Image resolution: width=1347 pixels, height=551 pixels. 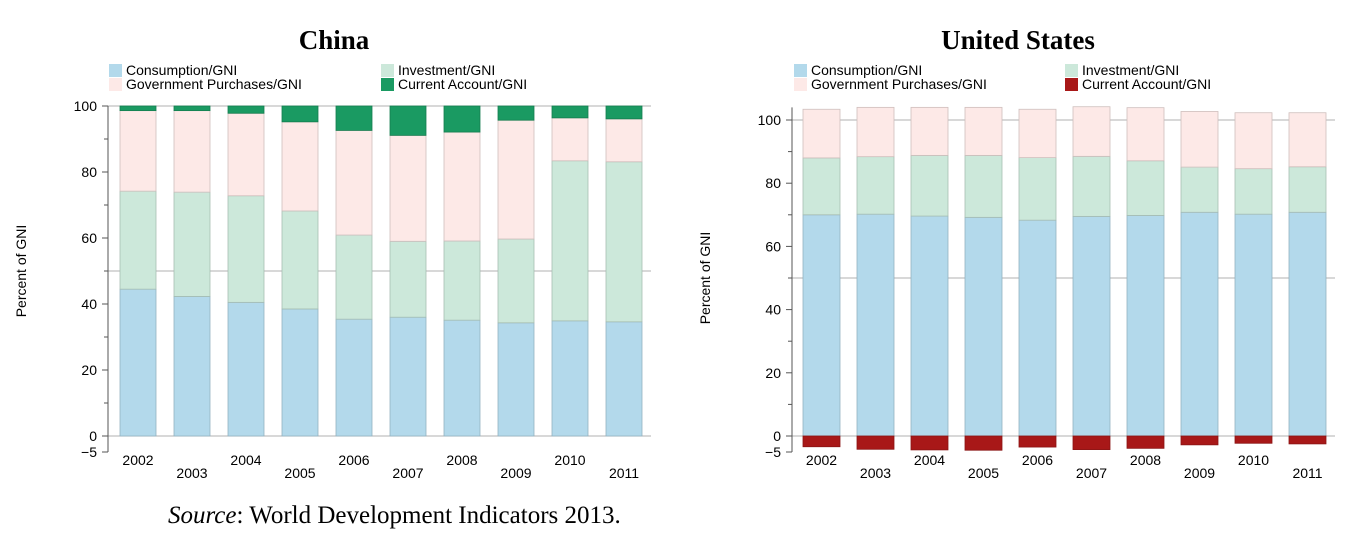 I want to click on x-tick-label: 2008, so click(x=1145, y=460).